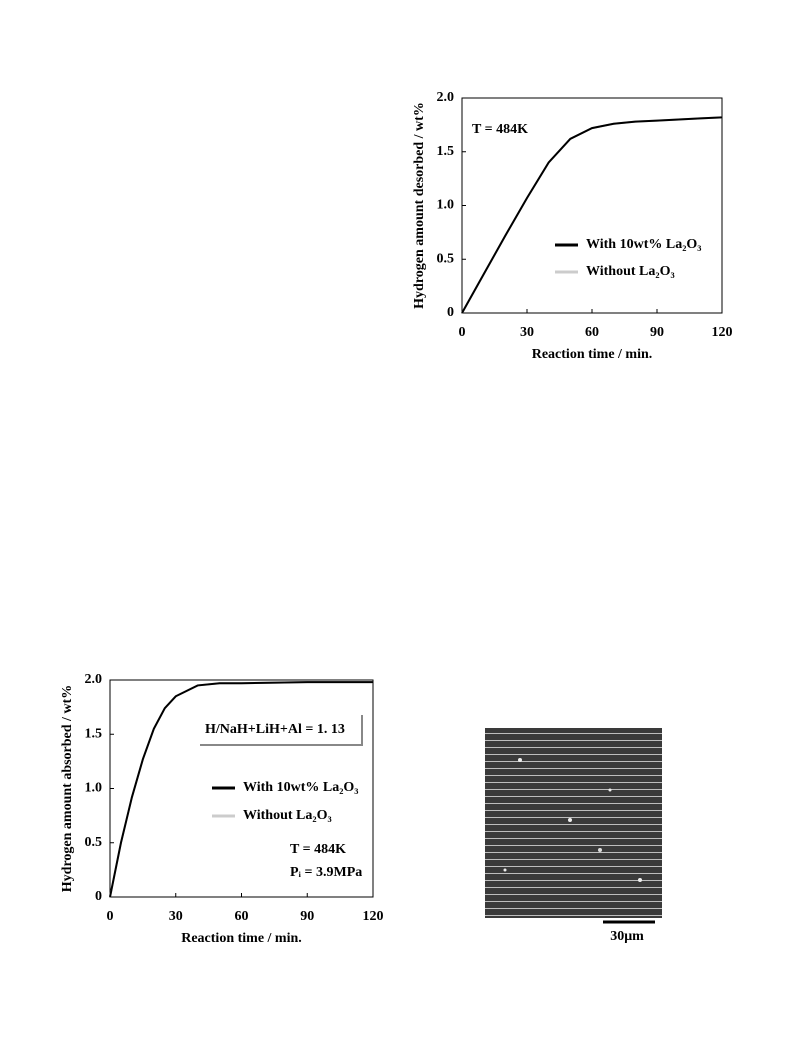 Image resolution: width=797 pixels, height=1064 pixels. Describe the element at coordinates (627, 936) in the screenshot. I see `scale-label: 30μm` at that location.